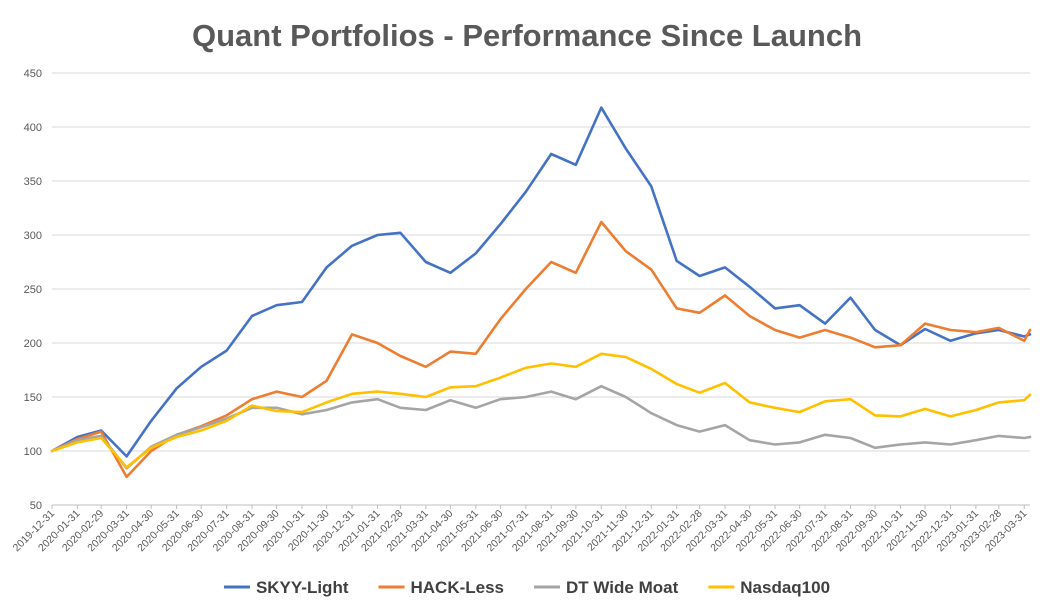 The width and height of the screenshot is (1046, 611). I want to click on y-tick-label: 300, so click(33, 236).